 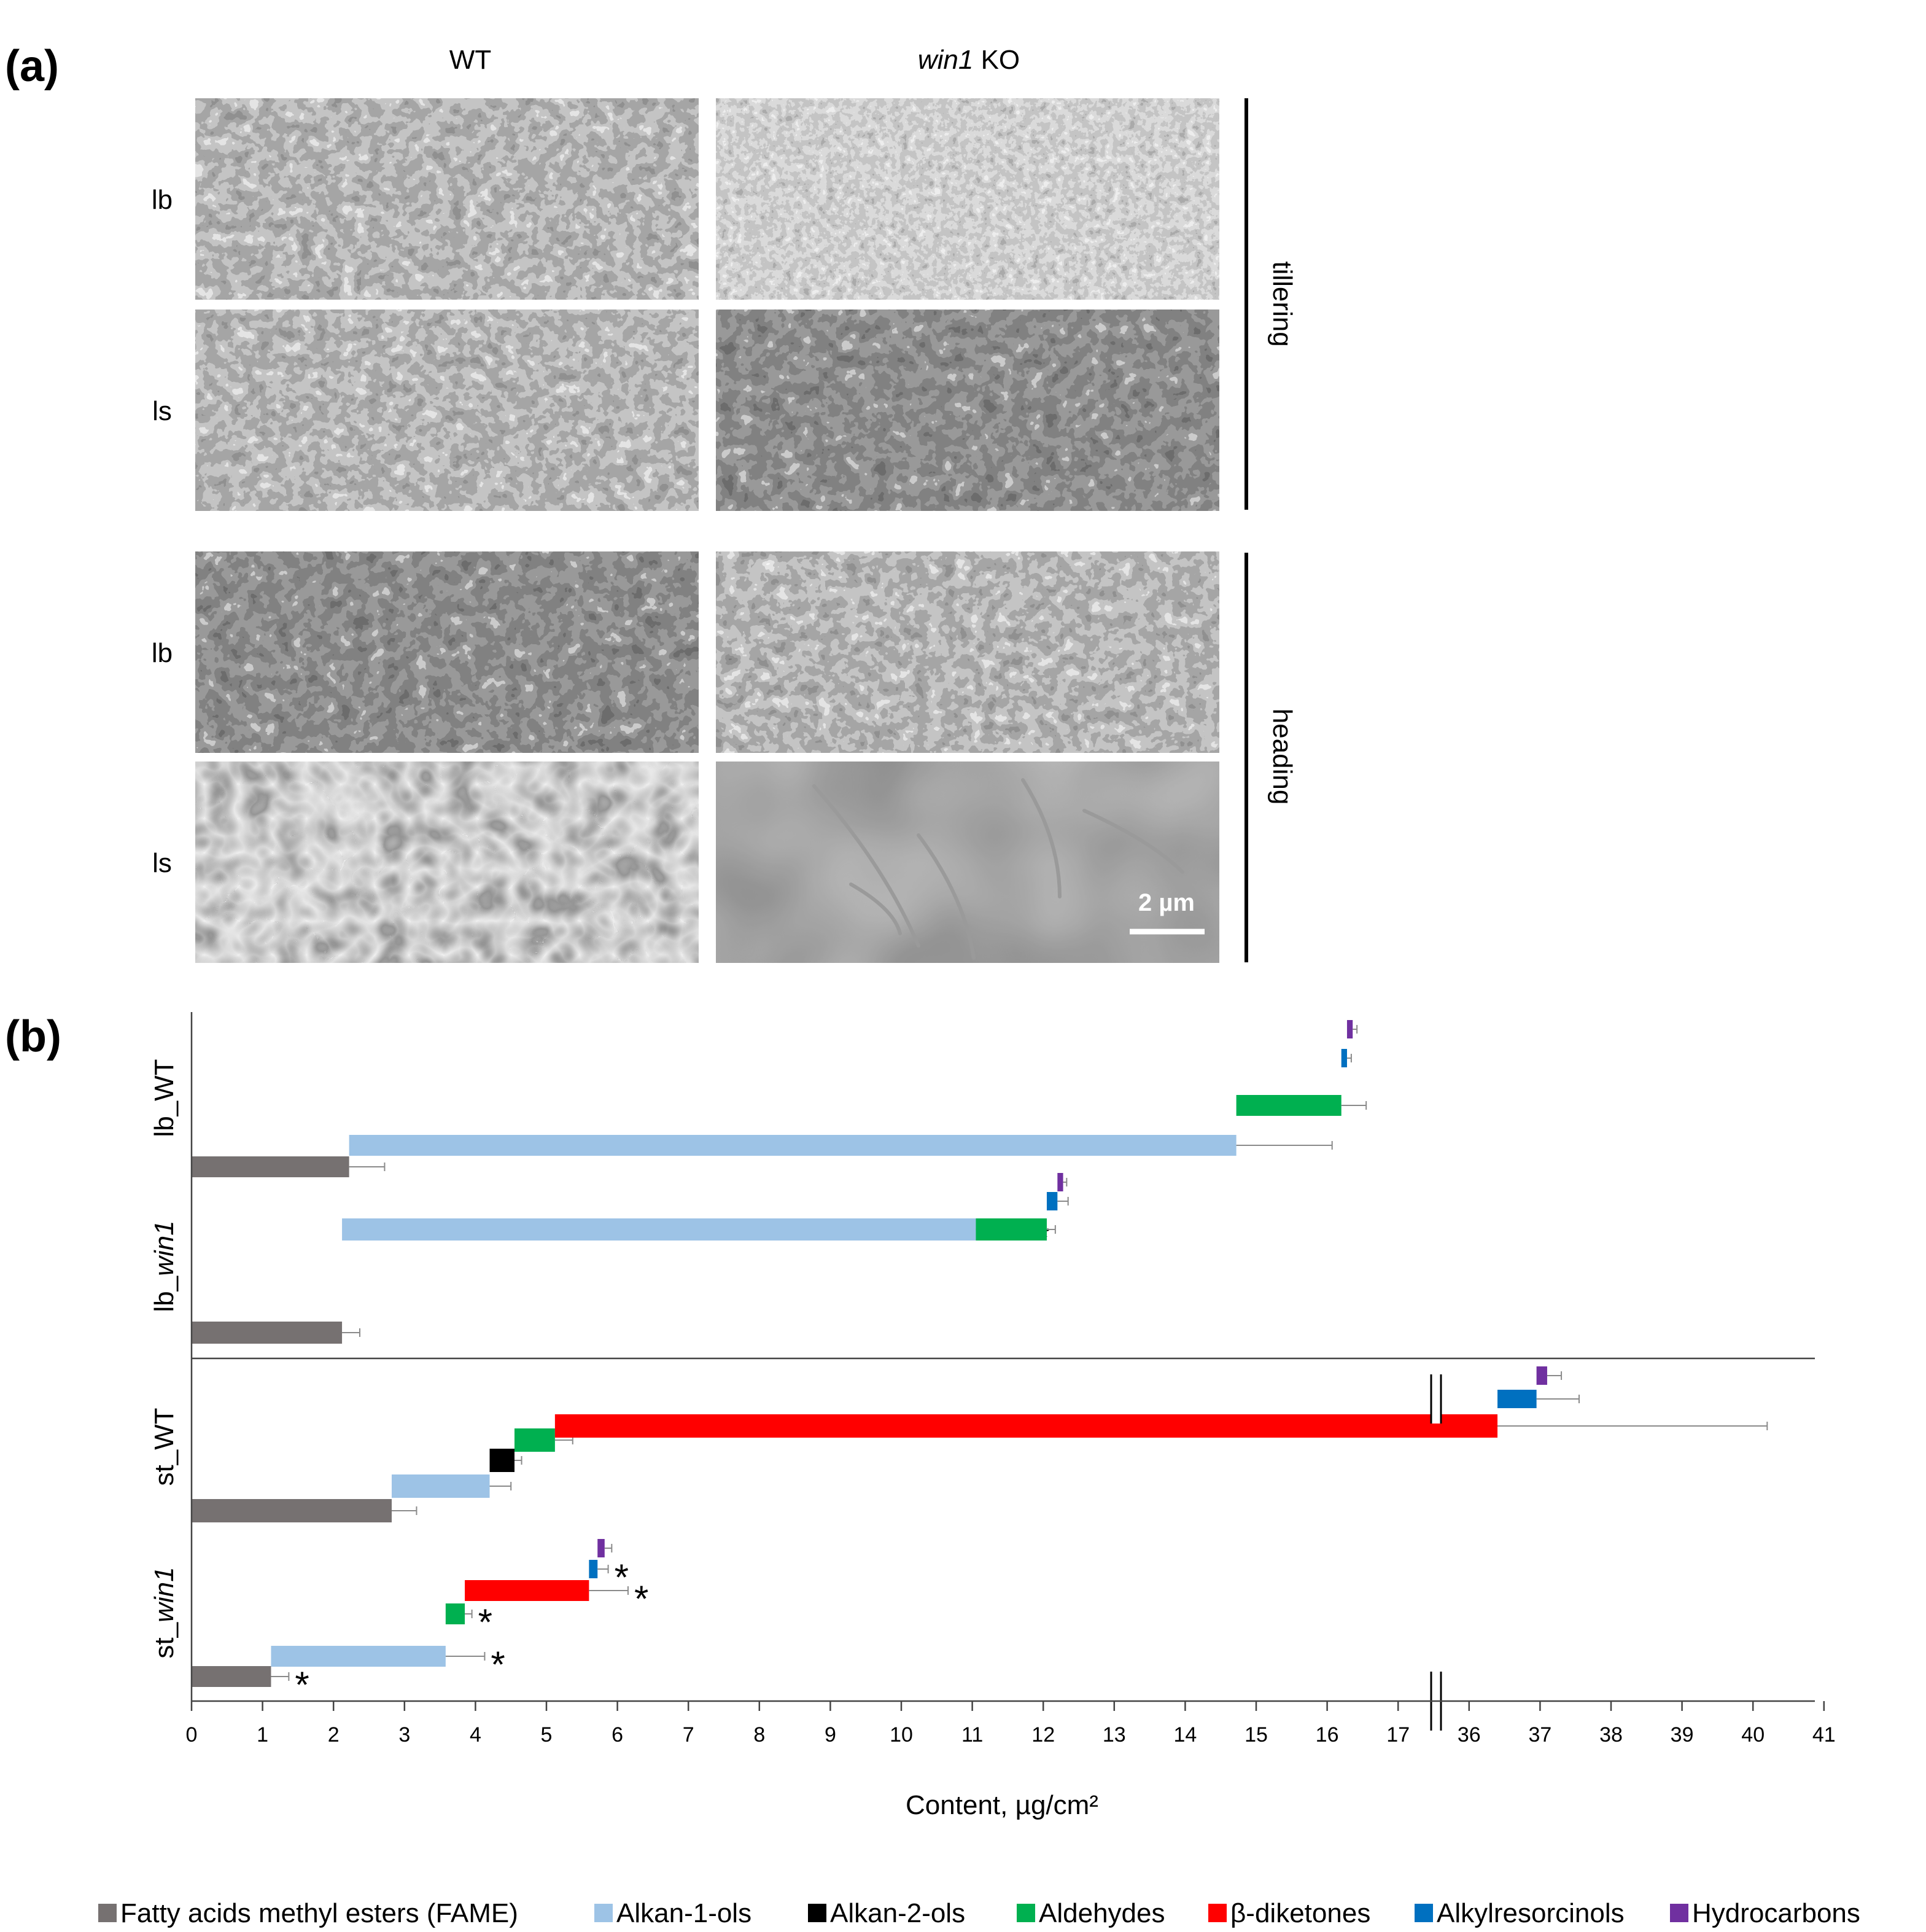 I want to click on sem-micrograph-ko-ls-tillering, so click(x=967, y=411).